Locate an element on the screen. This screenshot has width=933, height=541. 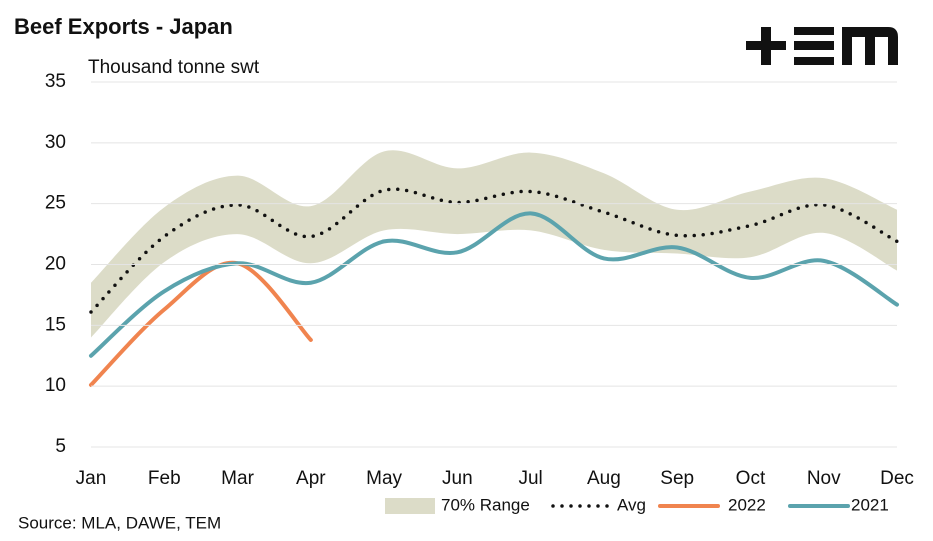
chart-subtitle: Thousand tonne swt is located at coordinates (174, 67).